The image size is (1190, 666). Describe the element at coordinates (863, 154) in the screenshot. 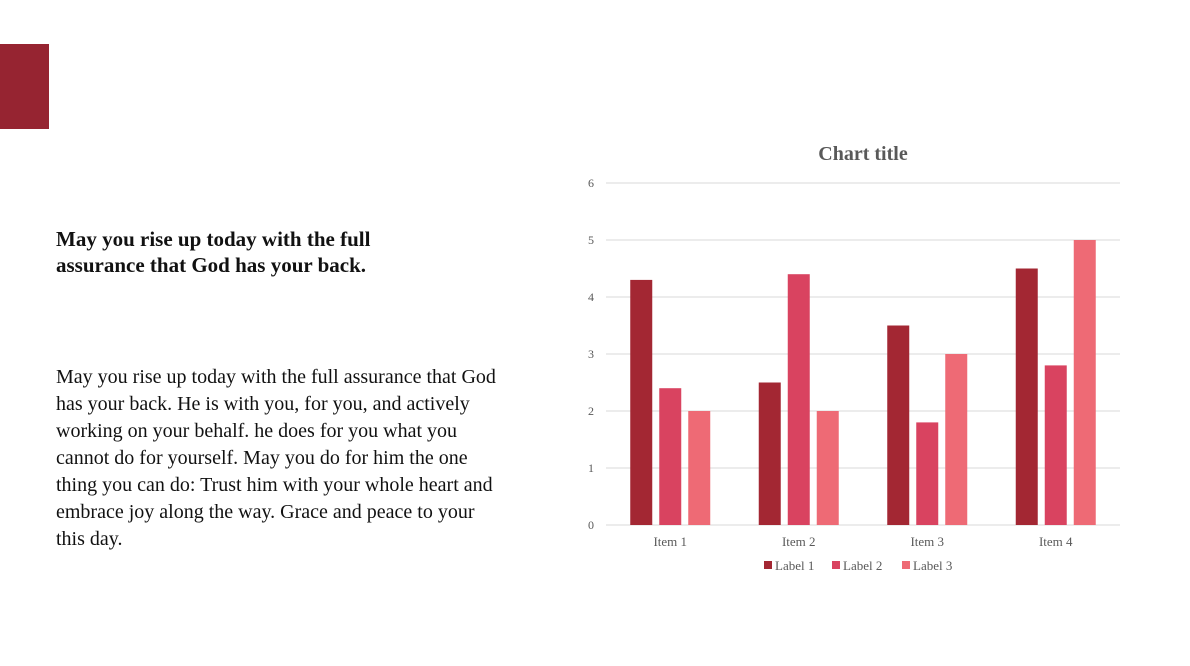

I see `chart-title: Chart title` at that location.